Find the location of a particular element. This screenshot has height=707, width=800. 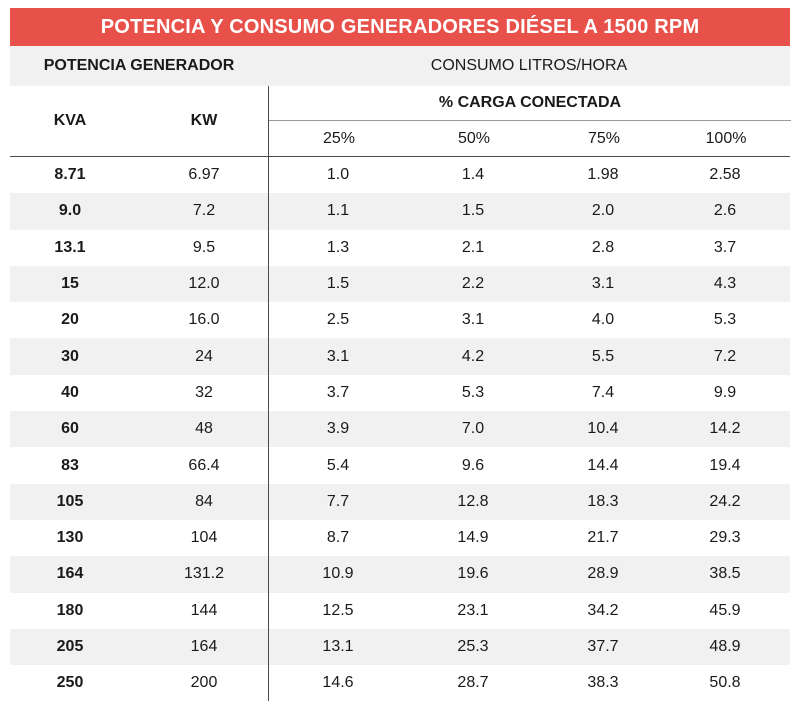

cell-c50: 12.8 is located at coordinates (473, 501).